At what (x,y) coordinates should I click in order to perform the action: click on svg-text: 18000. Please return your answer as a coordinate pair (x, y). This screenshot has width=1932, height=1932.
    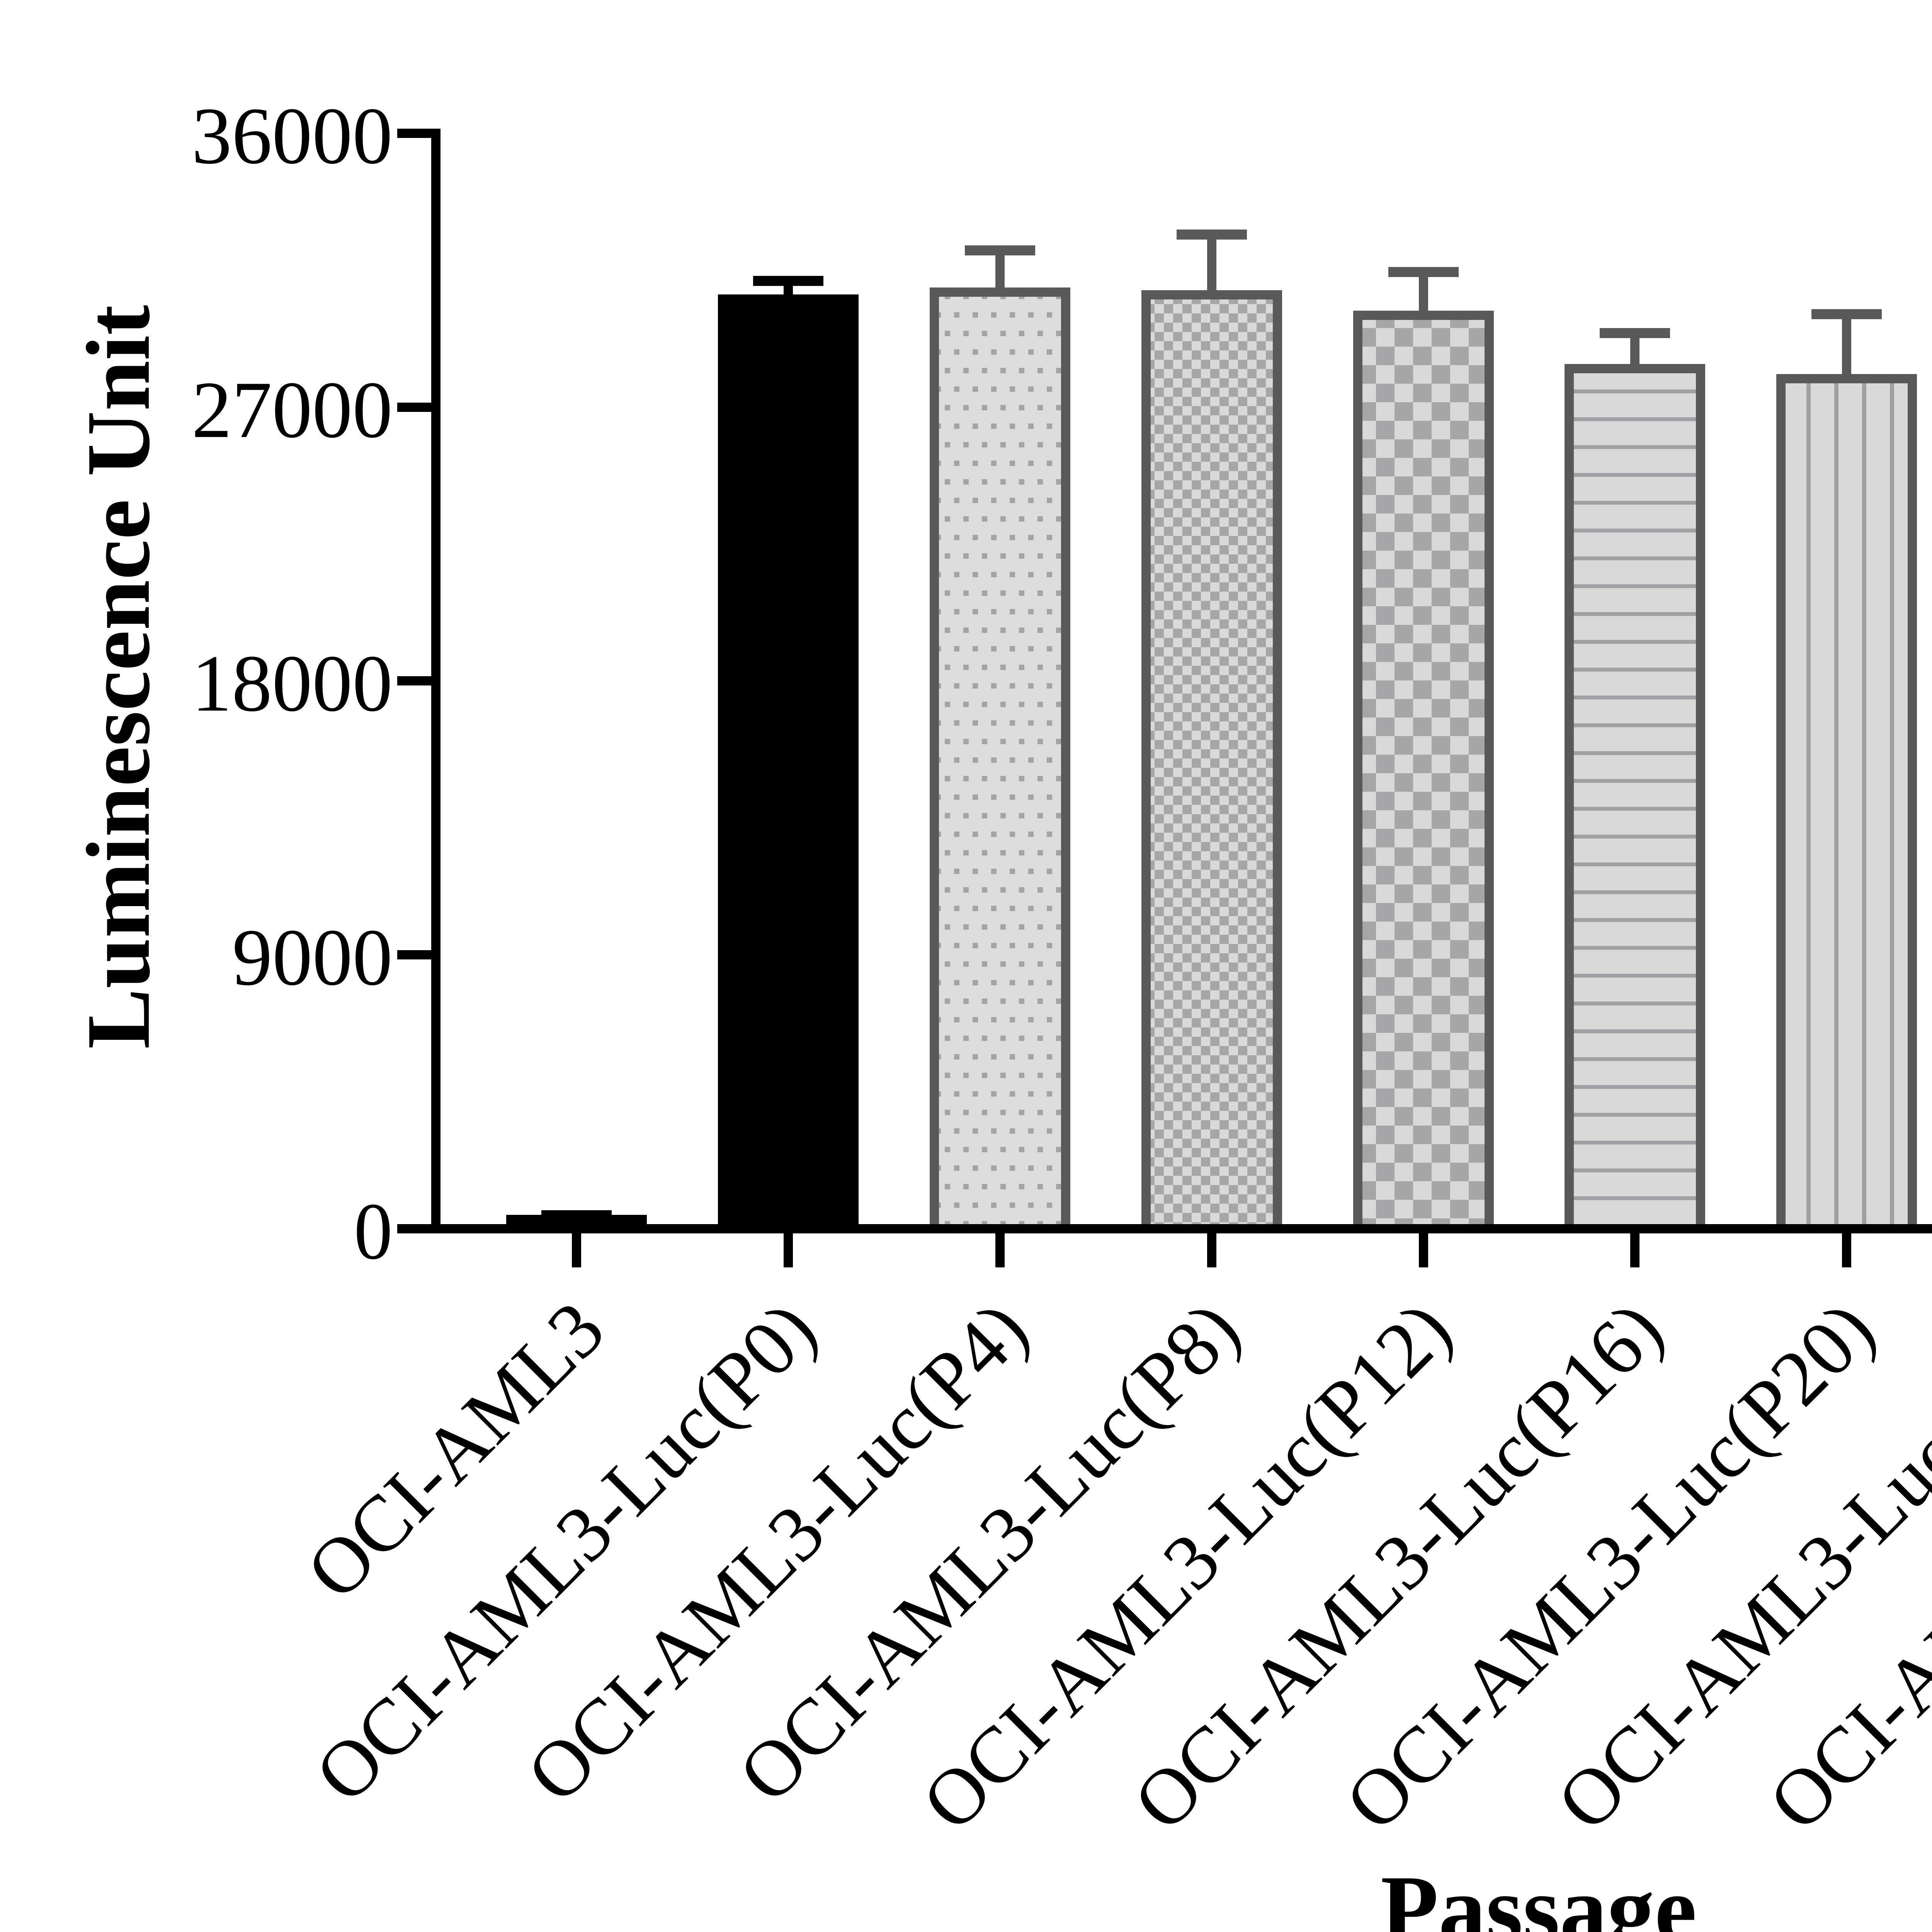
    Looking at the image, I should click on (292, 684).